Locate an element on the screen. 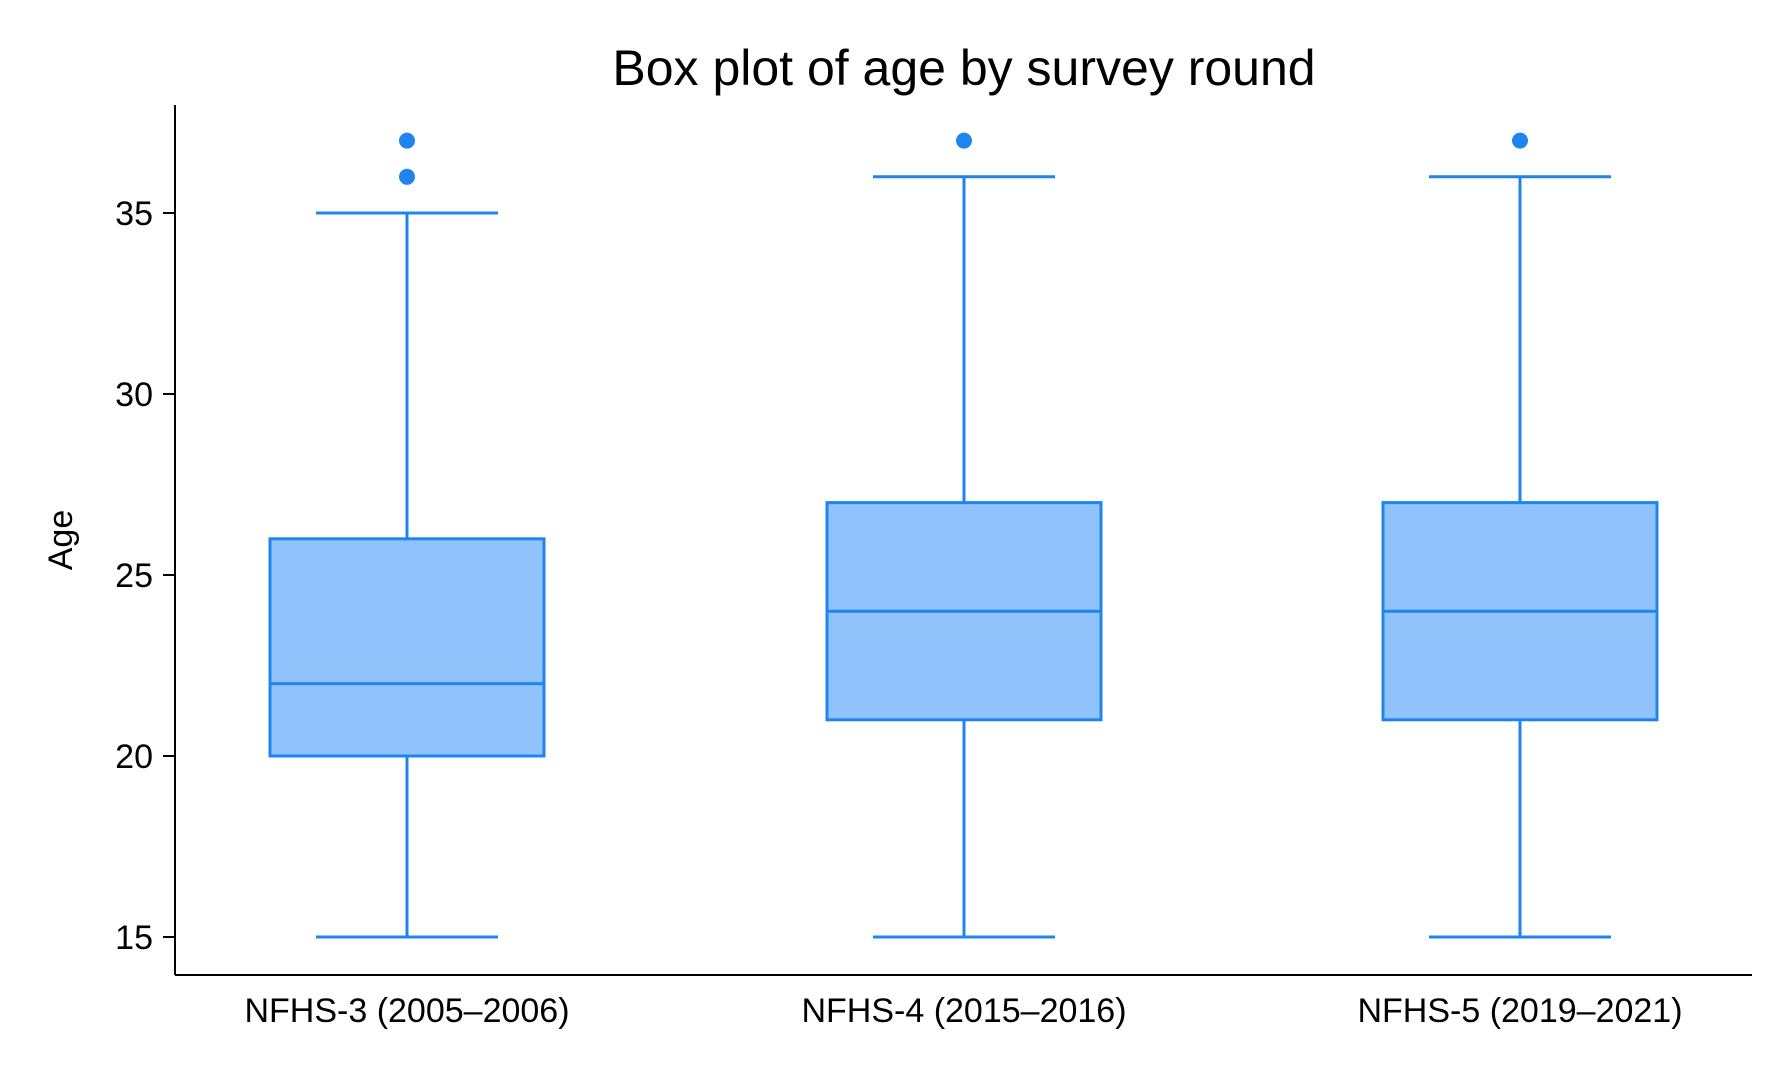  y-axis-label: Age is located at coordinates (61, 540).